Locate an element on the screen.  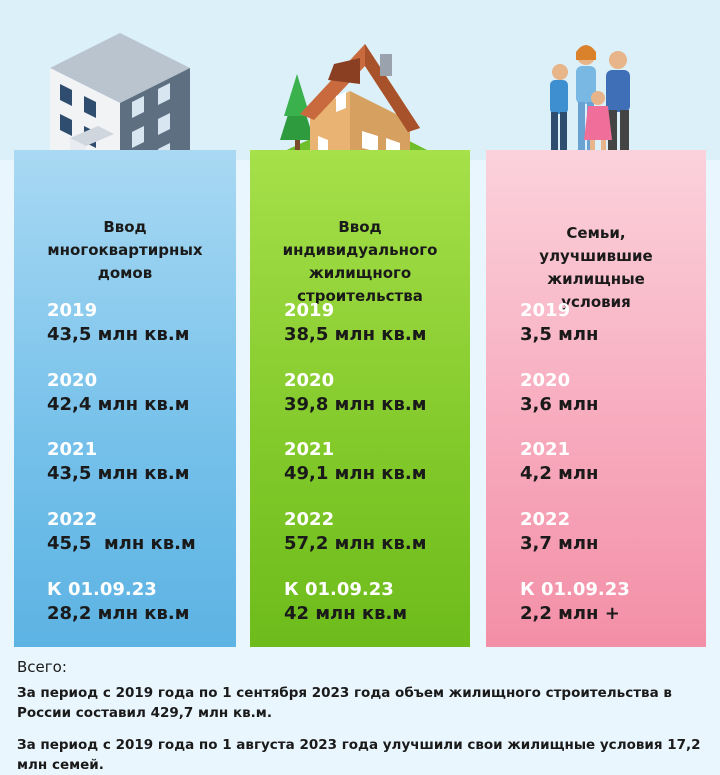
stat-entry: 2021 43,5 млн кв.м is located at coordinates (142, 463).